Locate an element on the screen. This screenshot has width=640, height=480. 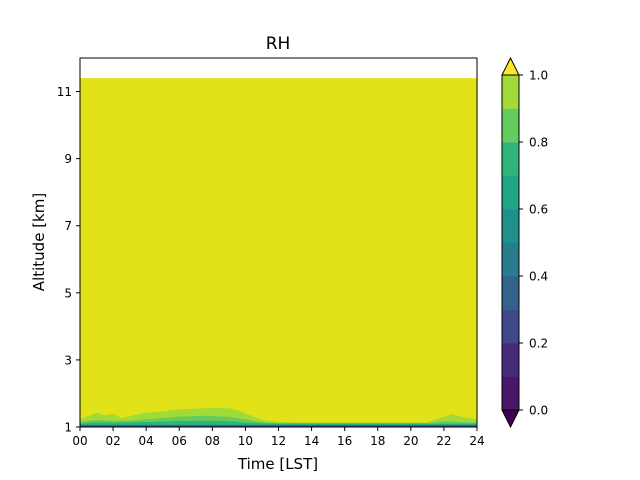
x-tick-label: 16 is located at coordinates (344, 441).